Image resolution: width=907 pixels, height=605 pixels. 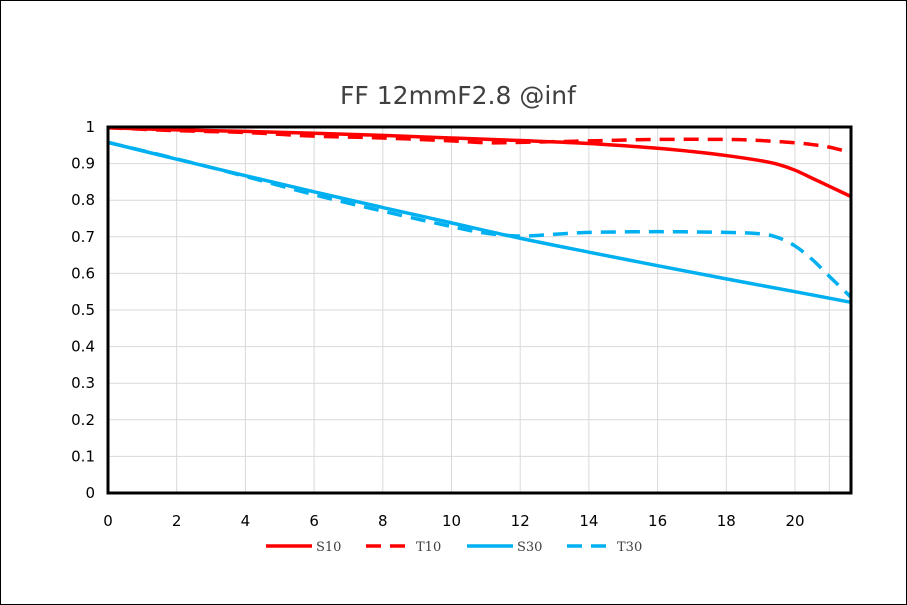 I want to click on y-tick-label: 1, so click(x=90, y=127).